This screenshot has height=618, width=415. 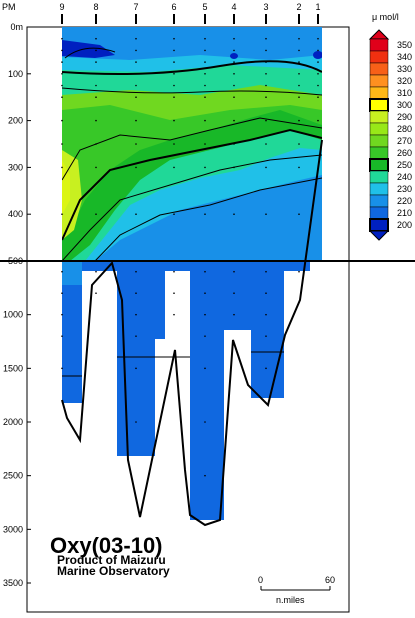 What do you see at coordinates (113, 571) in the screenshot?
I see `subtitle-line2: Marine Observatory` at bounding box center [113, 571].